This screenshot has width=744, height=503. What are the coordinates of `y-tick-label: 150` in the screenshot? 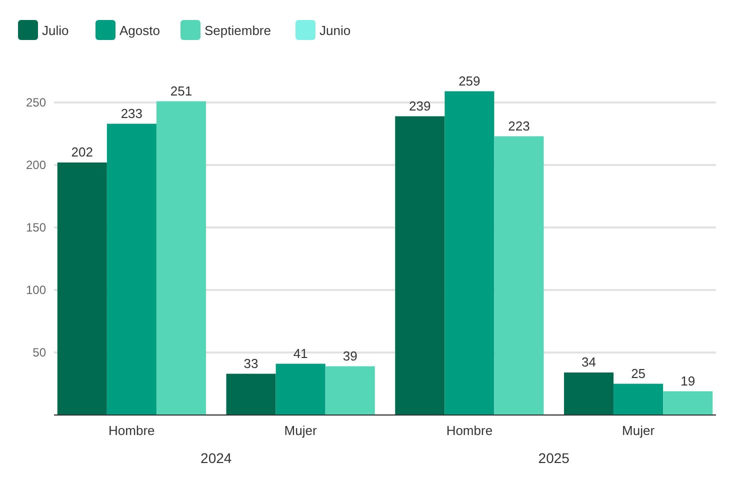 It's located at (36, 227).